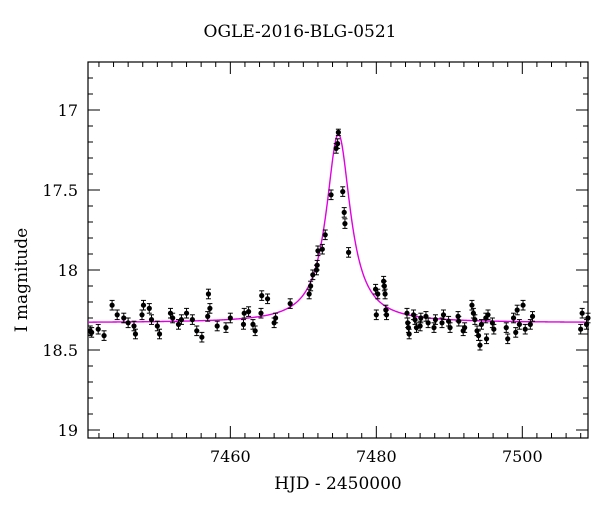  I want to click on y-tick-label: 18, so click(68, 270).